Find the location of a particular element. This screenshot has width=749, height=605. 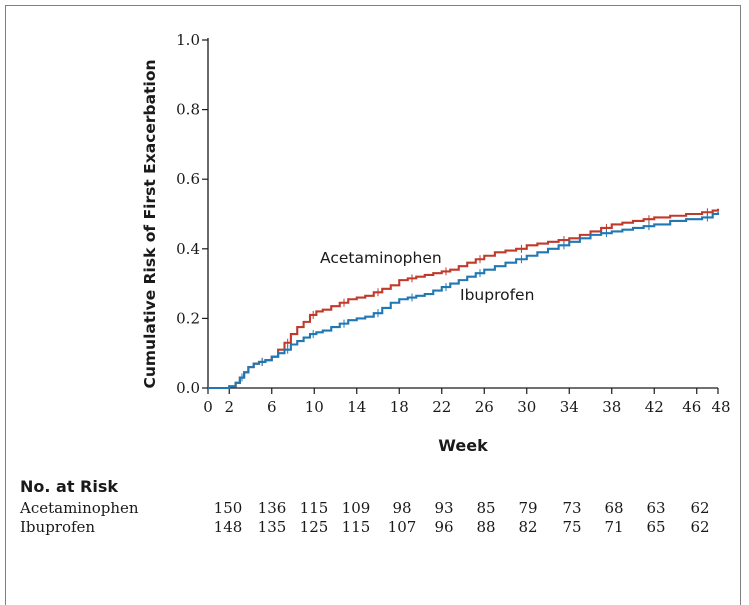

risk-cell: 125 is located at coordinates (314, 527).